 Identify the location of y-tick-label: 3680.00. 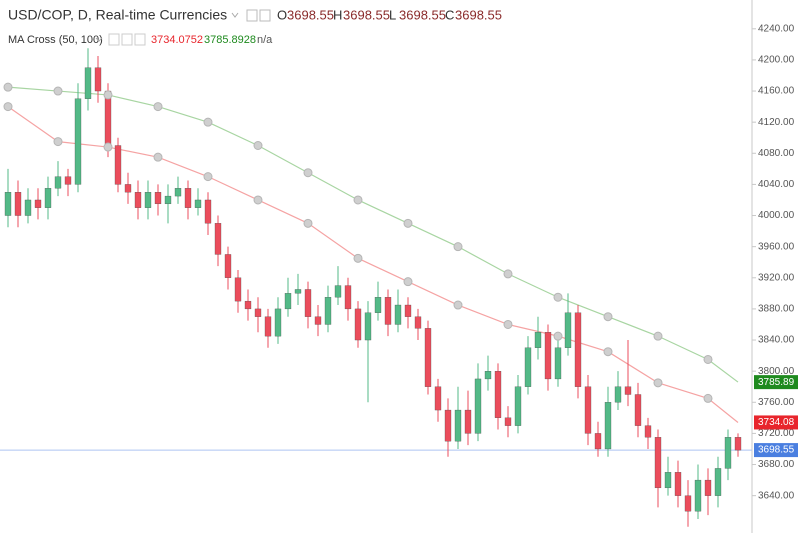
(776, 464).